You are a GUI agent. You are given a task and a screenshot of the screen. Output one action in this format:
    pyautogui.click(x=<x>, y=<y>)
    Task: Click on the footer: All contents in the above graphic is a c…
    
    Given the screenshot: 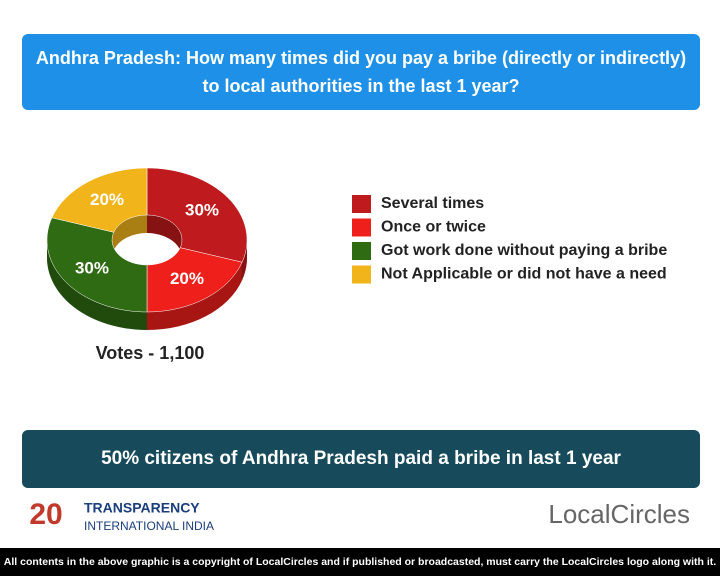 What is the action you would take?
    pyautogui.click(x=360, y=562)
    